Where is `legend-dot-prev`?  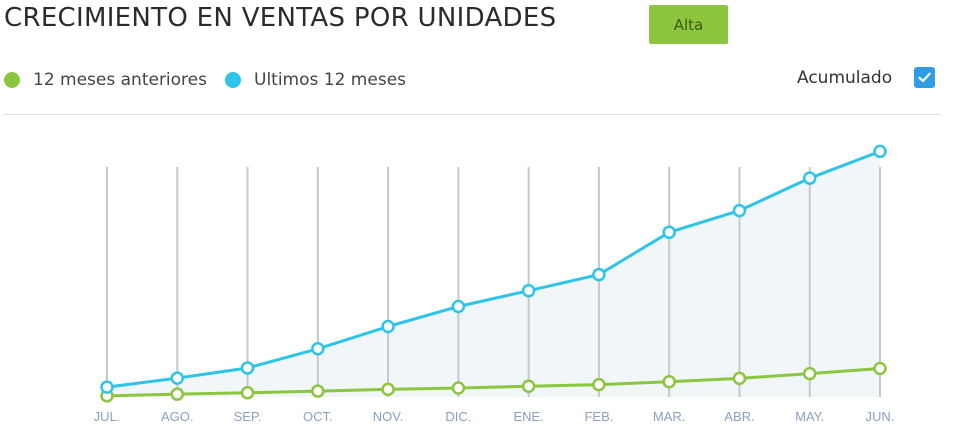
legend-dot-prev is located at coordinates (12, 80).